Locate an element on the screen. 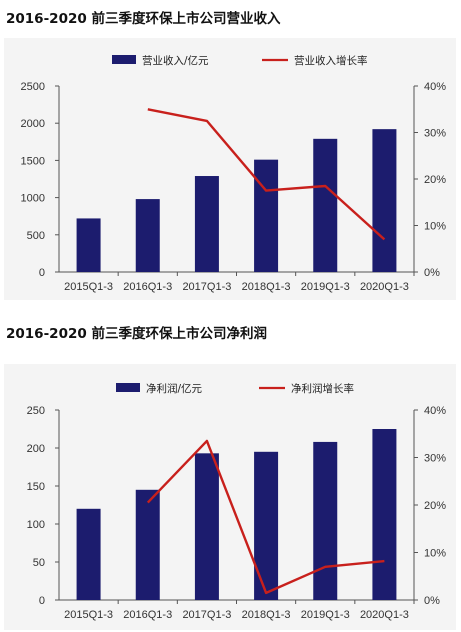 This screenshot has height=632, width=461. y-left-tick-label: 1000 is located at coordinates (33, 199).